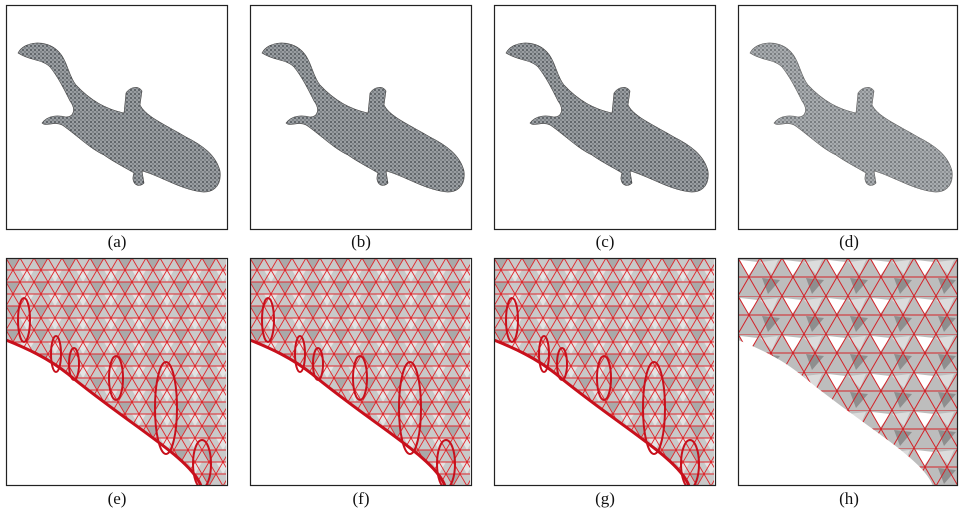 This screenshot has height=516, width=960. What do you see at coordinates (849, 241) in the screenshot?
I see `panel-label: (d)` at bounding box center [849, 241].